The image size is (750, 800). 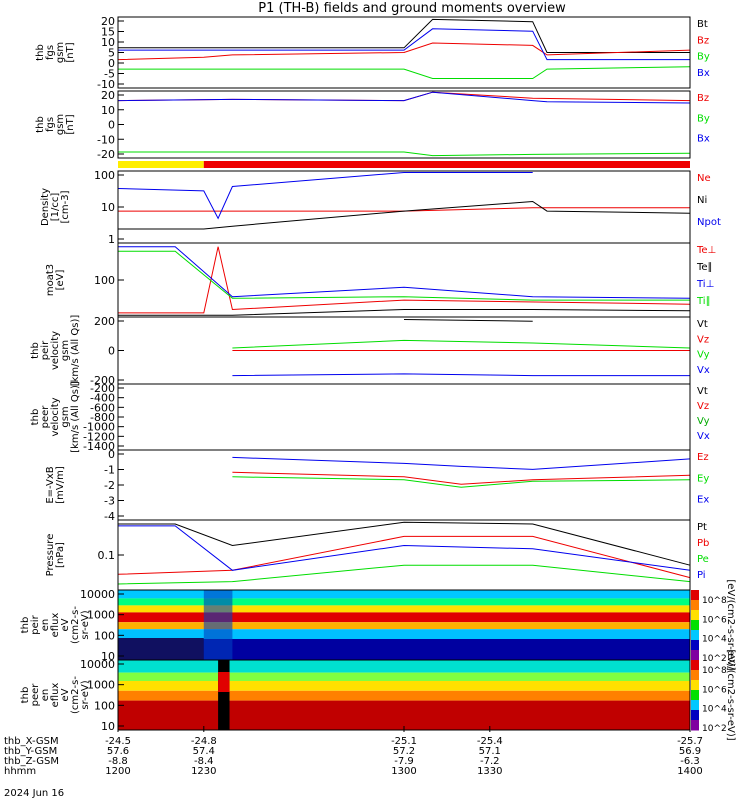 What do you see at coordinates (404, 51) in the screenshot?
I see `series-line-Bz` at bounding box center [404, 51].